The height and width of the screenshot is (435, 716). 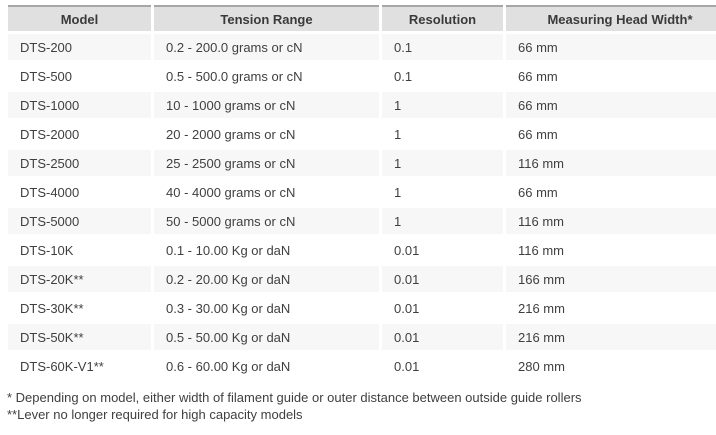 What do you see at coordinates (79, 47) in the screenshot?
I see `cell-model: DTS-200` at bounding box center [79, 47].